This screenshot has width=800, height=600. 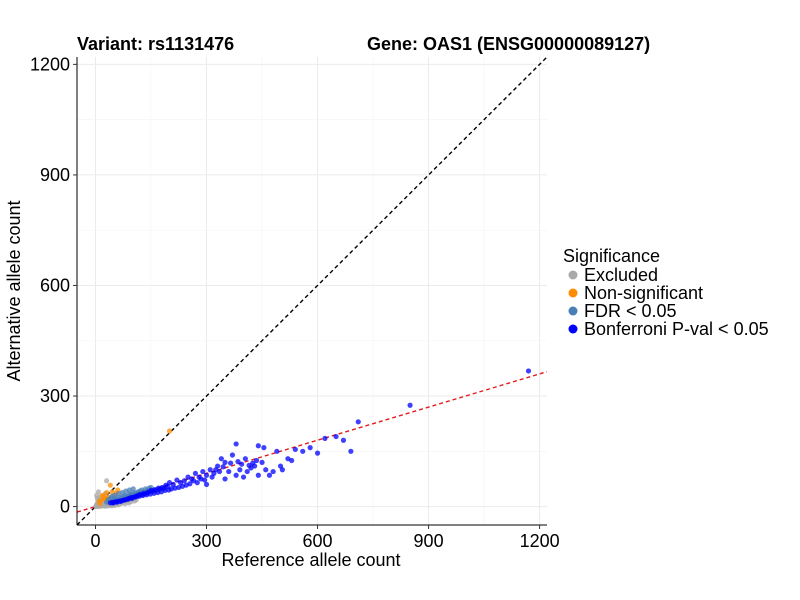 What do you see at coordinates (55, 175) in the screenshot?
I see `y-tick-label: 900` at bounding box center [55, 175].